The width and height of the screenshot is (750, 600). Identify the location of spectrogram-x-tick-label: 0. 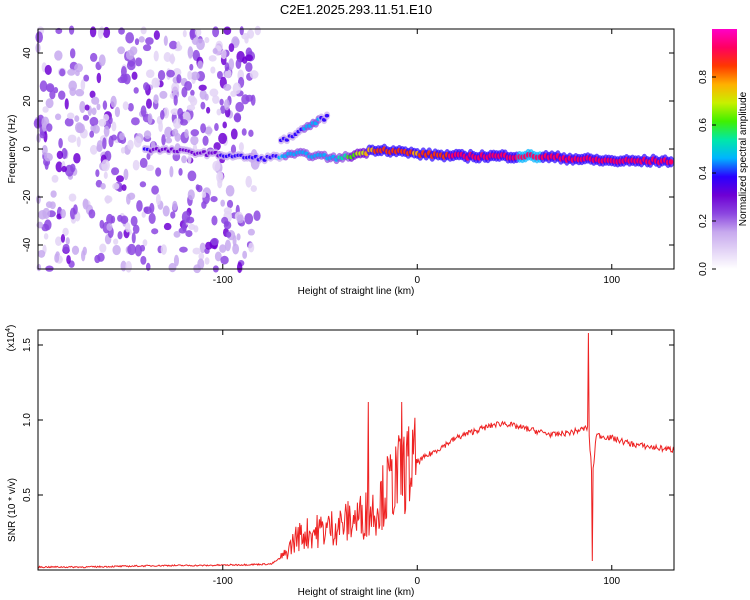
(417, 280).